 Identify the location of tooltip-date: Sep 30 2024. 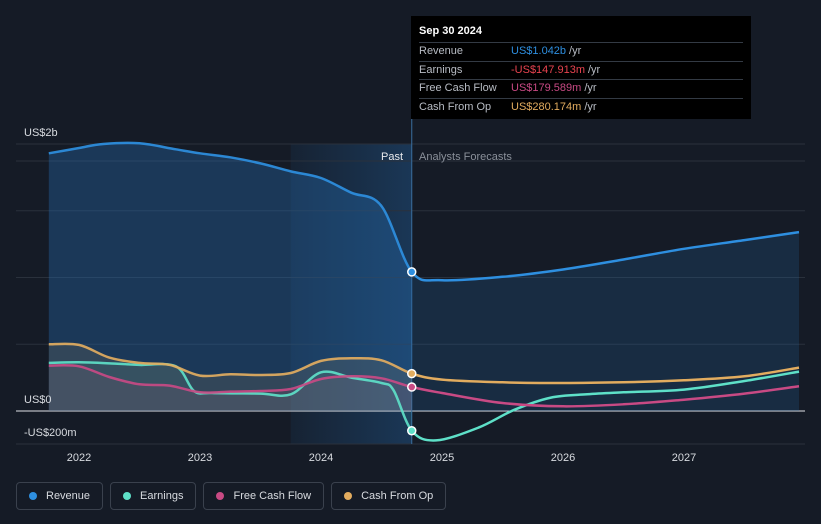
(450, 31).